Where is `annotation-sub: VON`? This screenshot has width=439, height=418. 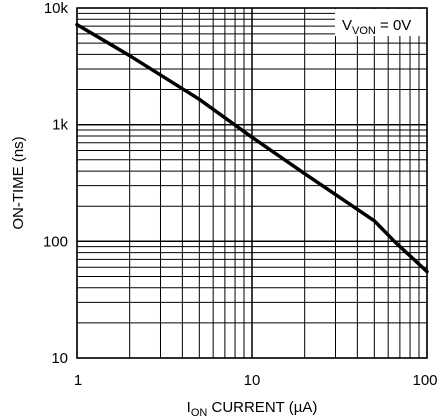 annotation-sub: VON is located at coordinates (364, 31).